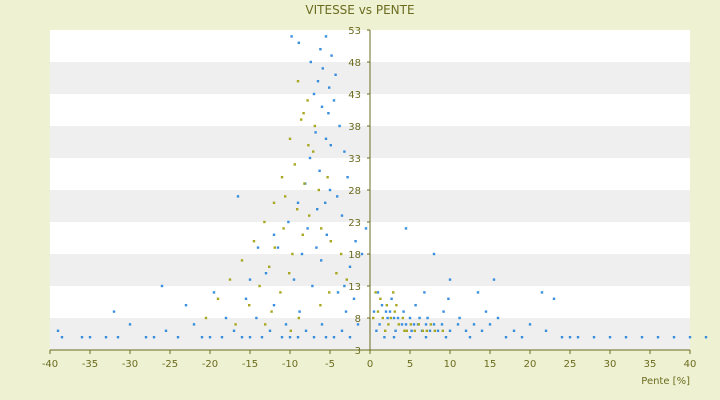 The width and height of the screenshot is (720, 400). I want to click on y-tick-label: 23, so click(354, 223).